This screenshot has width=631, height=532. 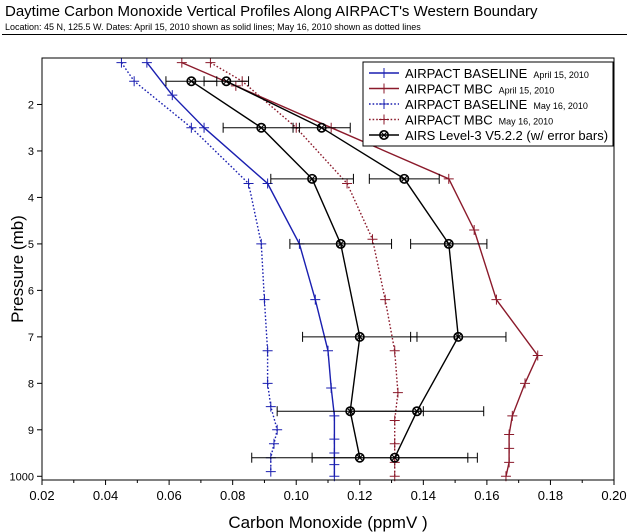 What do you see at coordinates (31, 291) in the screenshot?
I see `y-tick-label: 6` at bounding box center [31, 291].